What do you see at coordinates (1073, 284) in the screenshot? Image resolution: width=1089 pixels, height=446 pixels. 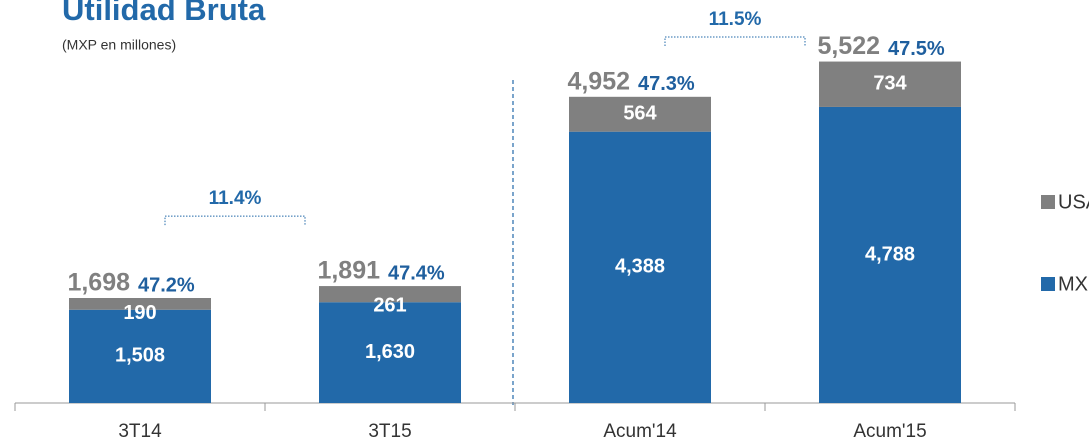 I see `legend-label: MX` at bounding box center [1073, 284].